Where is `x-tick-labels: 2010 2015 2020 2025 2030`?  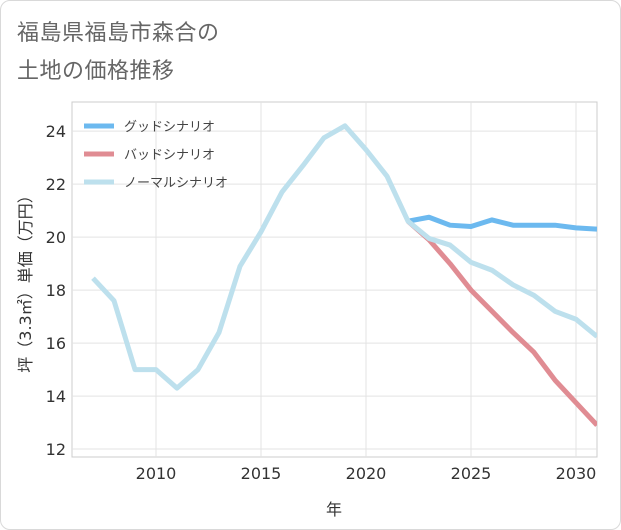 x-tick-labels: 2010 2015 2020 2025 2030 is located at coordinates (366, 473).